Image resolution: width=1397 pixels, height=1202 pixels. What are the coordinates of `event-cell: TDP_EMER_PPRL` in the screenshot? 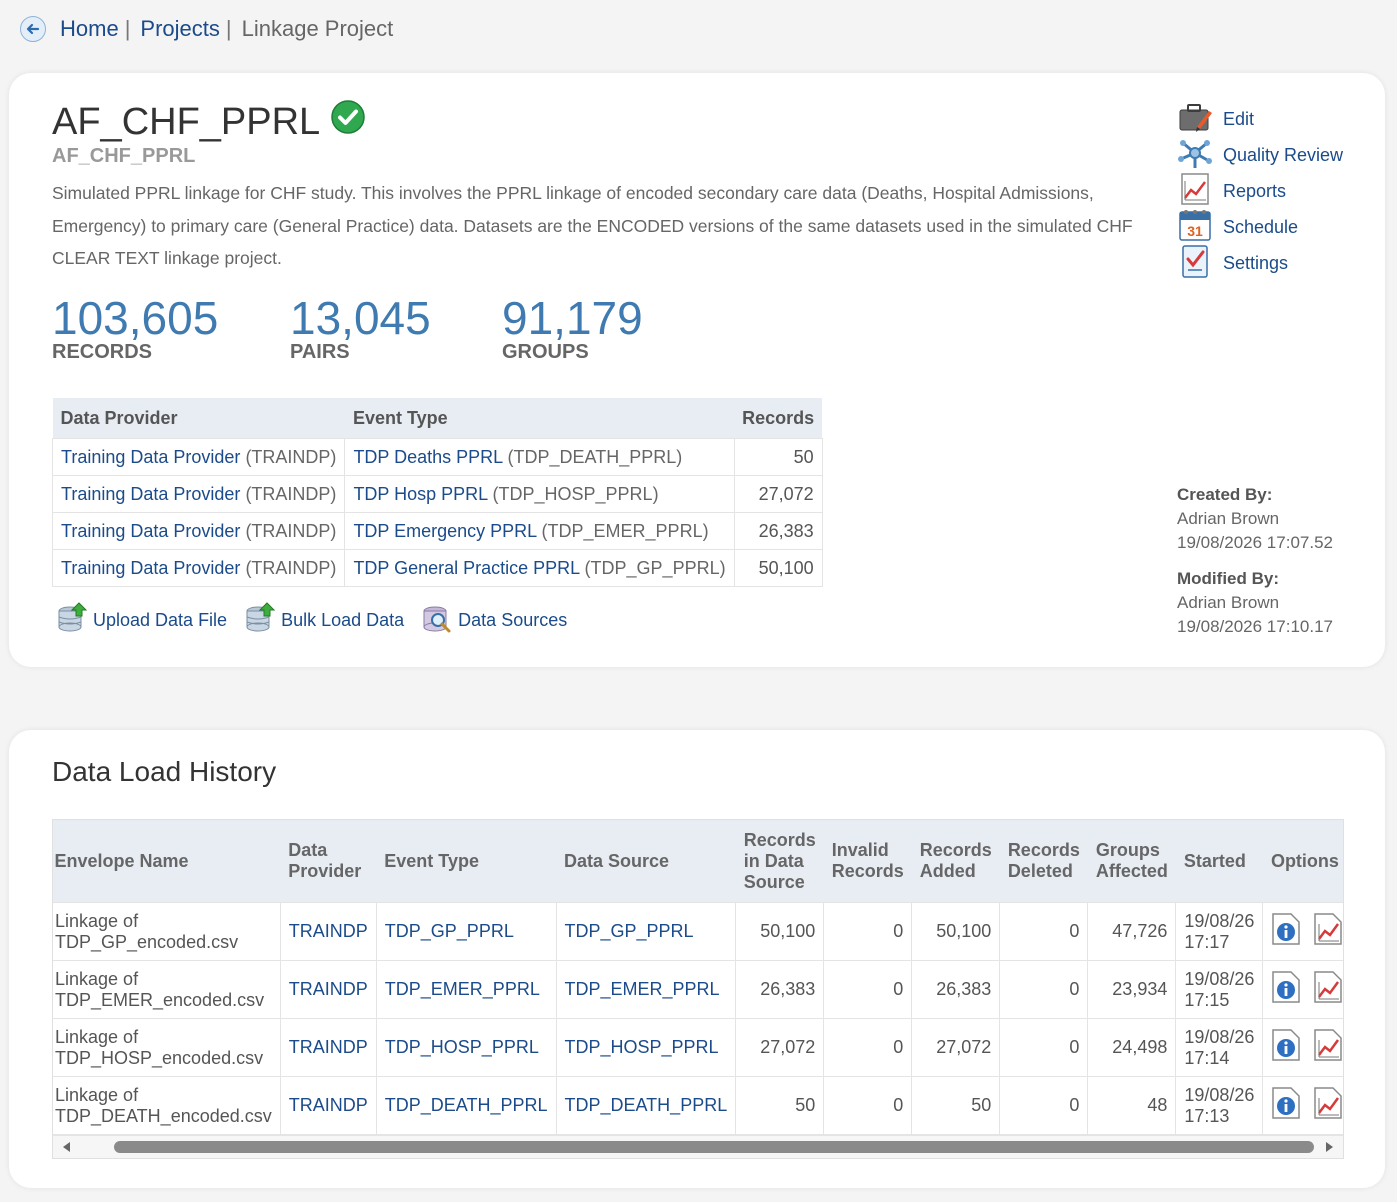 It's located at (466, 989).